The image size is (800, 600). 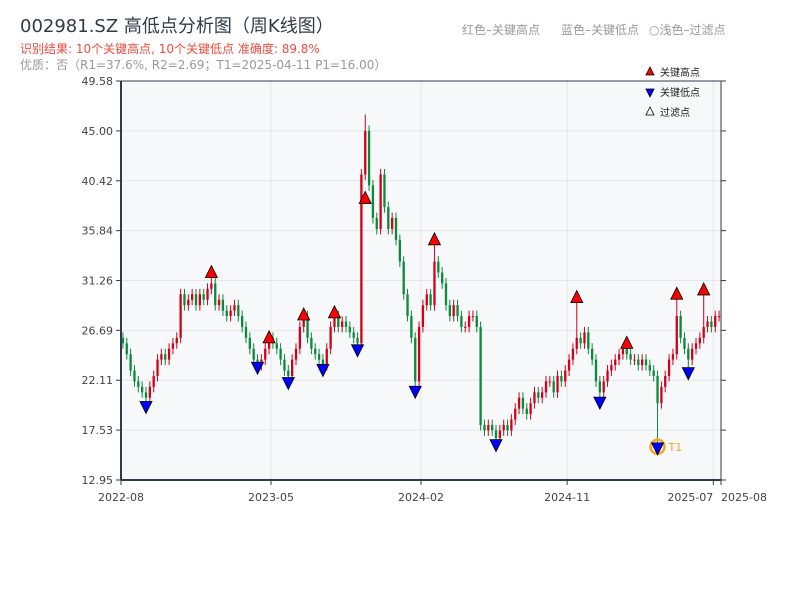 I want to click on x-tick-label: 2025-08, so click(x=744, y=497).